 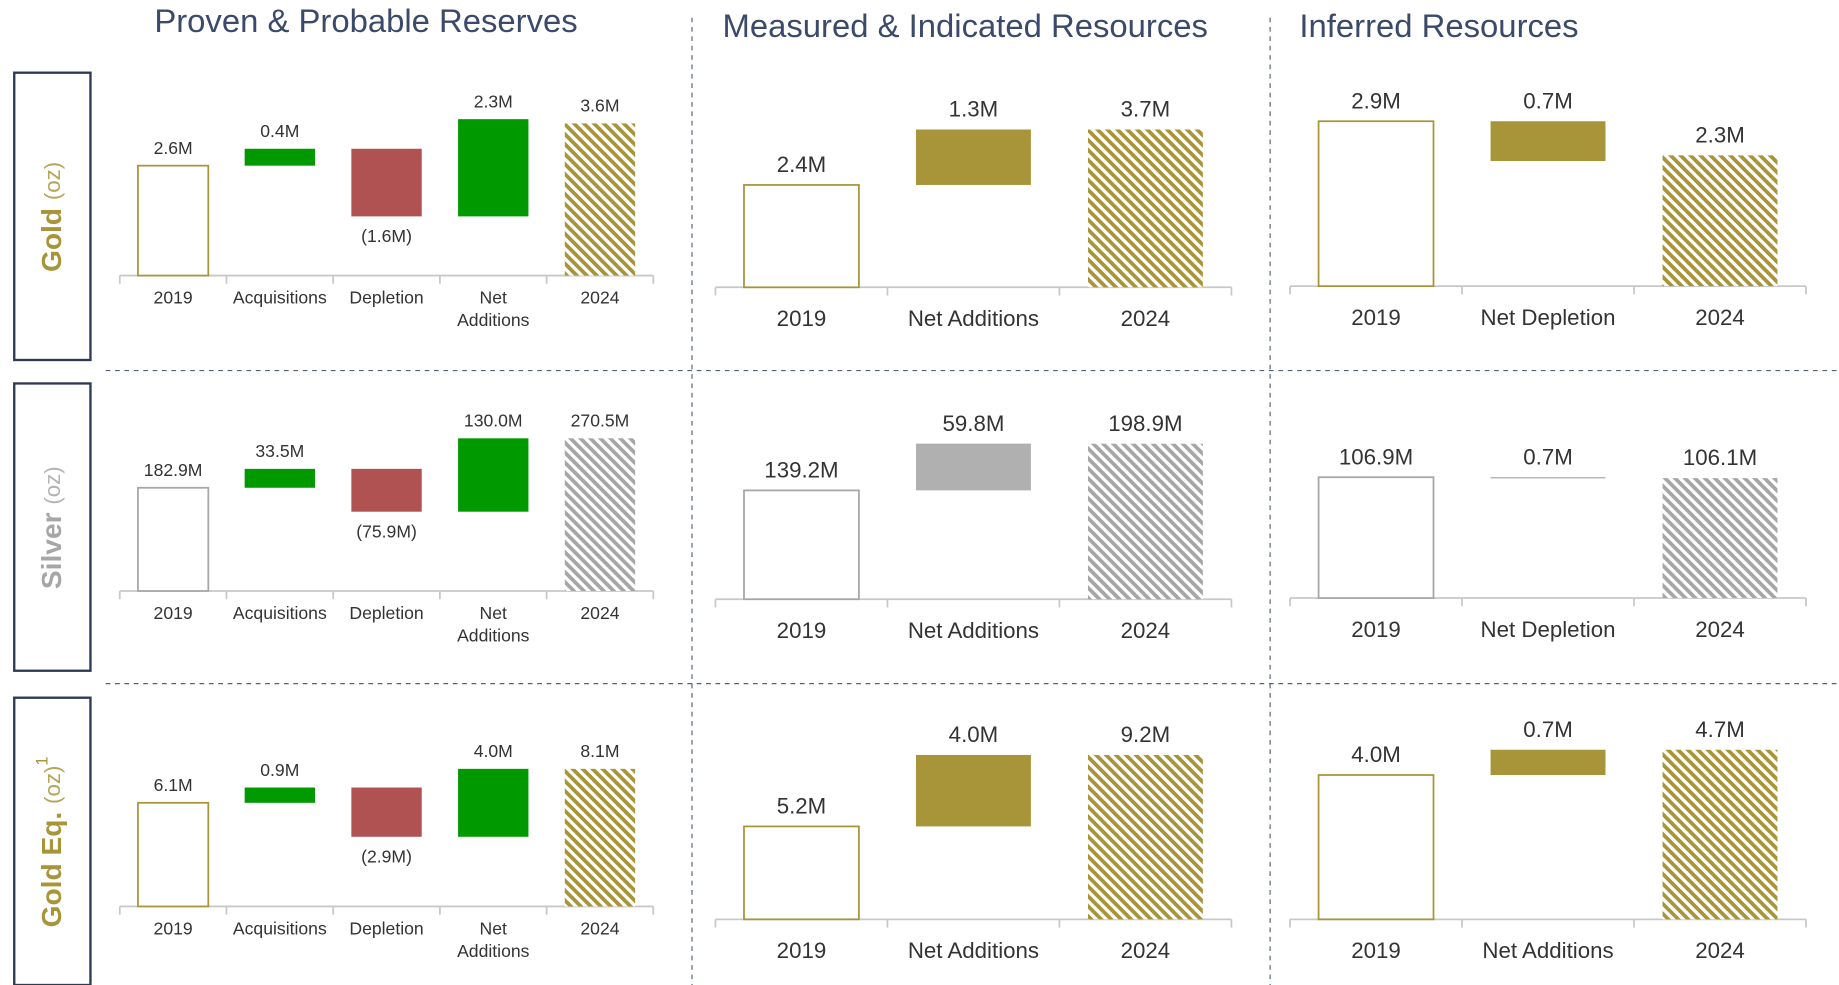 I want to click on value-label: (2.9M), so click(x=386, y=857).